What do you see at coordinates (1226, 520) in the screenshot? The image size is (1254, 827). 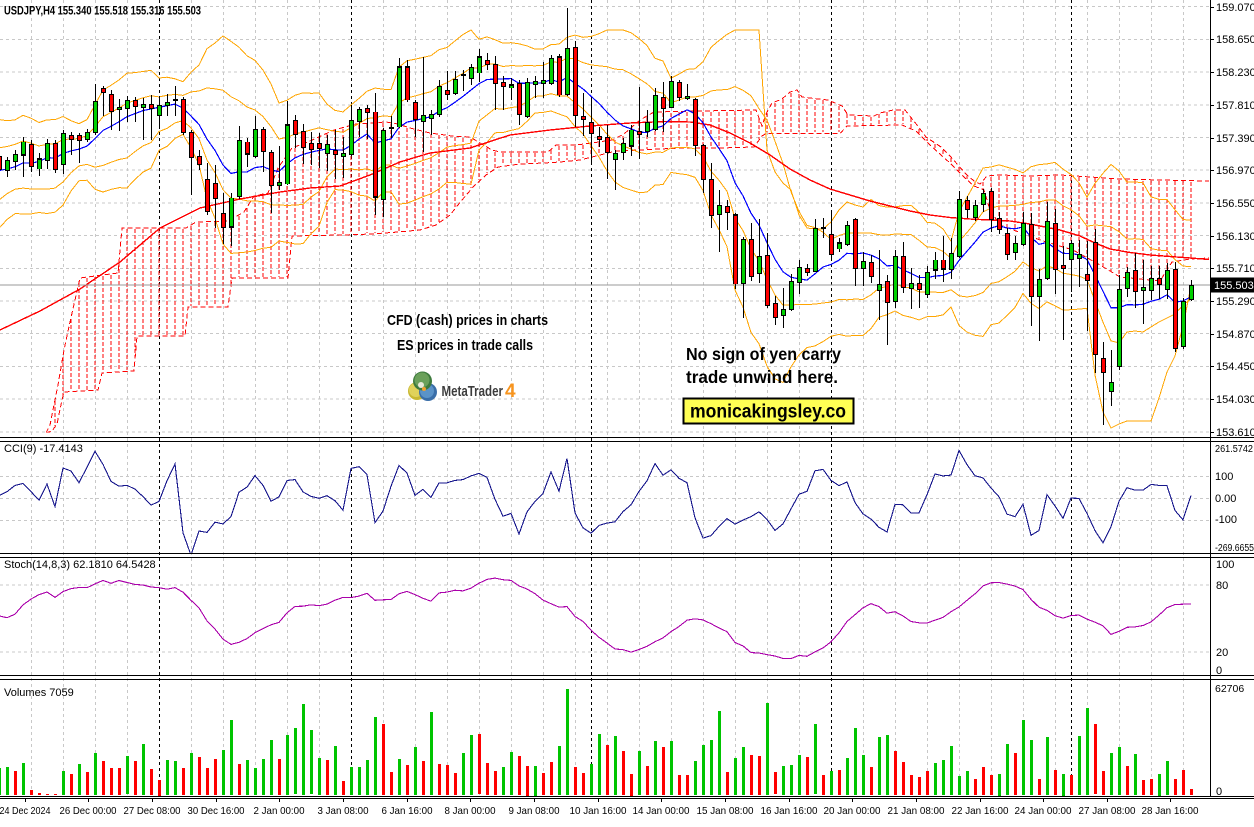 I see `svg-text: -100` at bounding box center [1226, 520].